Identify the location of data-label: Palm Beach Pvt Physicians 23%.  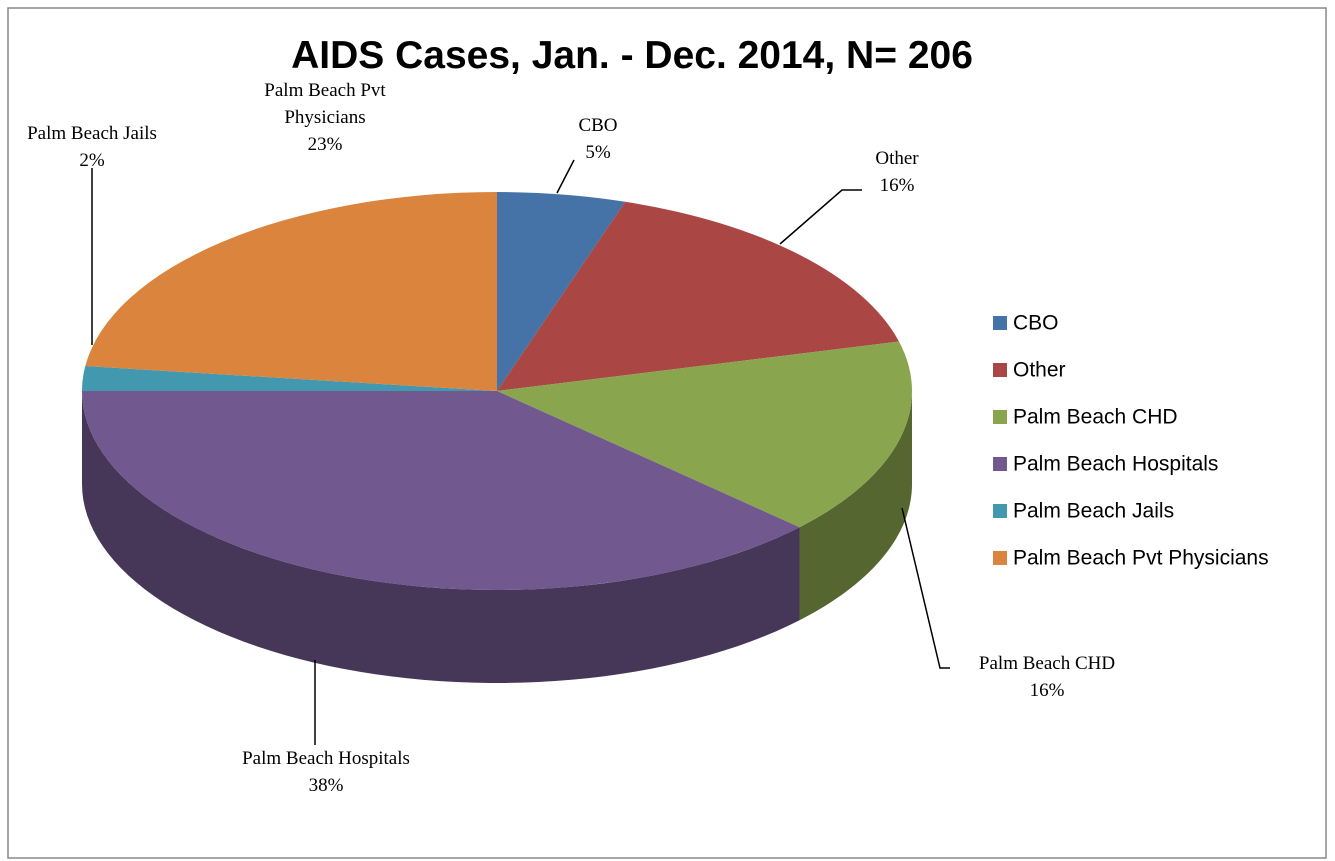
(325, 117).